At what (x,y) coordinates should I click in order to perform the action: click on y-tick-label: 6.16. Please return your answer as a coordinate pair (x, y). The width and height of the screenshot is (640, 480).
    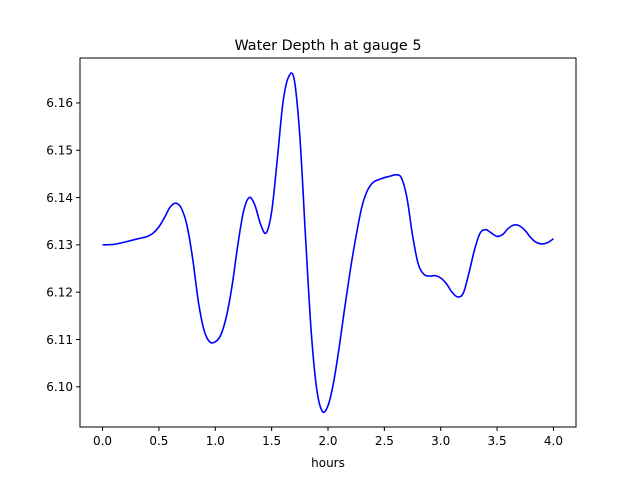
    Looking at the image, I should click on (59, 103).